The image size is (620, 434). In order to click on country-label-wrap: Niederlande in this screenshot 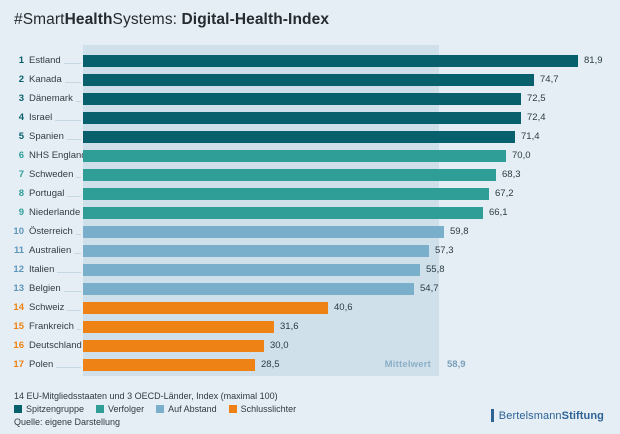, I will do `click(55, 213)`.